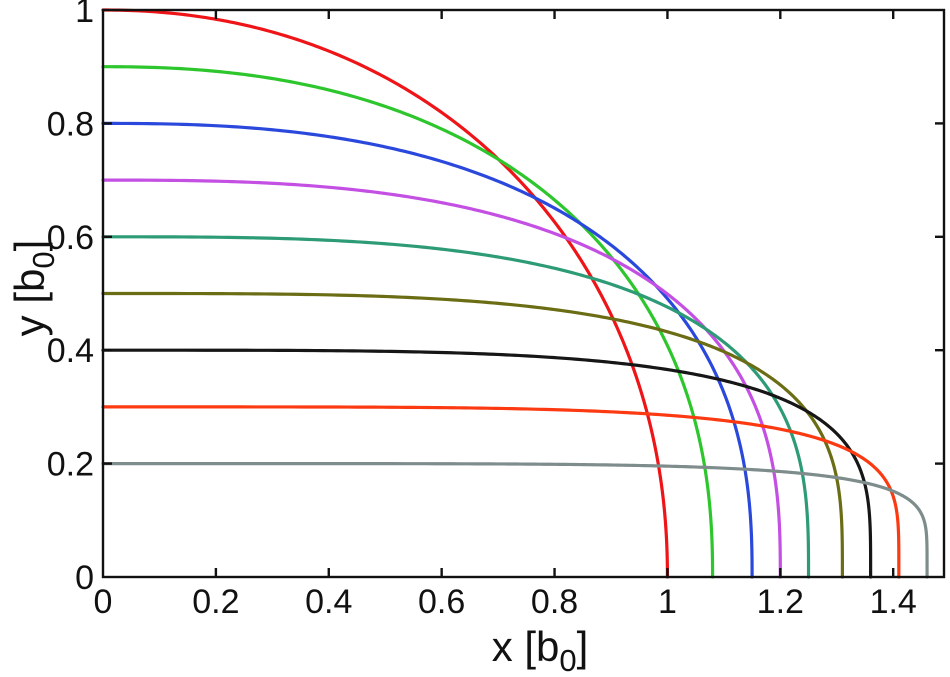 The image size is (950, 677). I want to click on y-axis-label-main: y [b, so click(29, 303).